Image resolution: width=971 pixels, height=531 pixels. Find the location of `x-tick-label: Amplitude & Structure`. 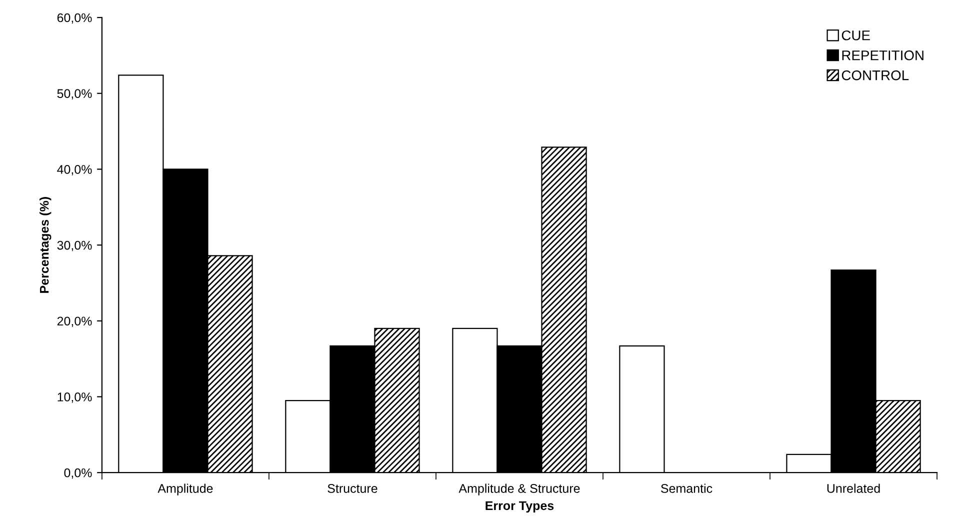

x-tick-label: Amplitude & Structure is located at coordinates (519, 490).